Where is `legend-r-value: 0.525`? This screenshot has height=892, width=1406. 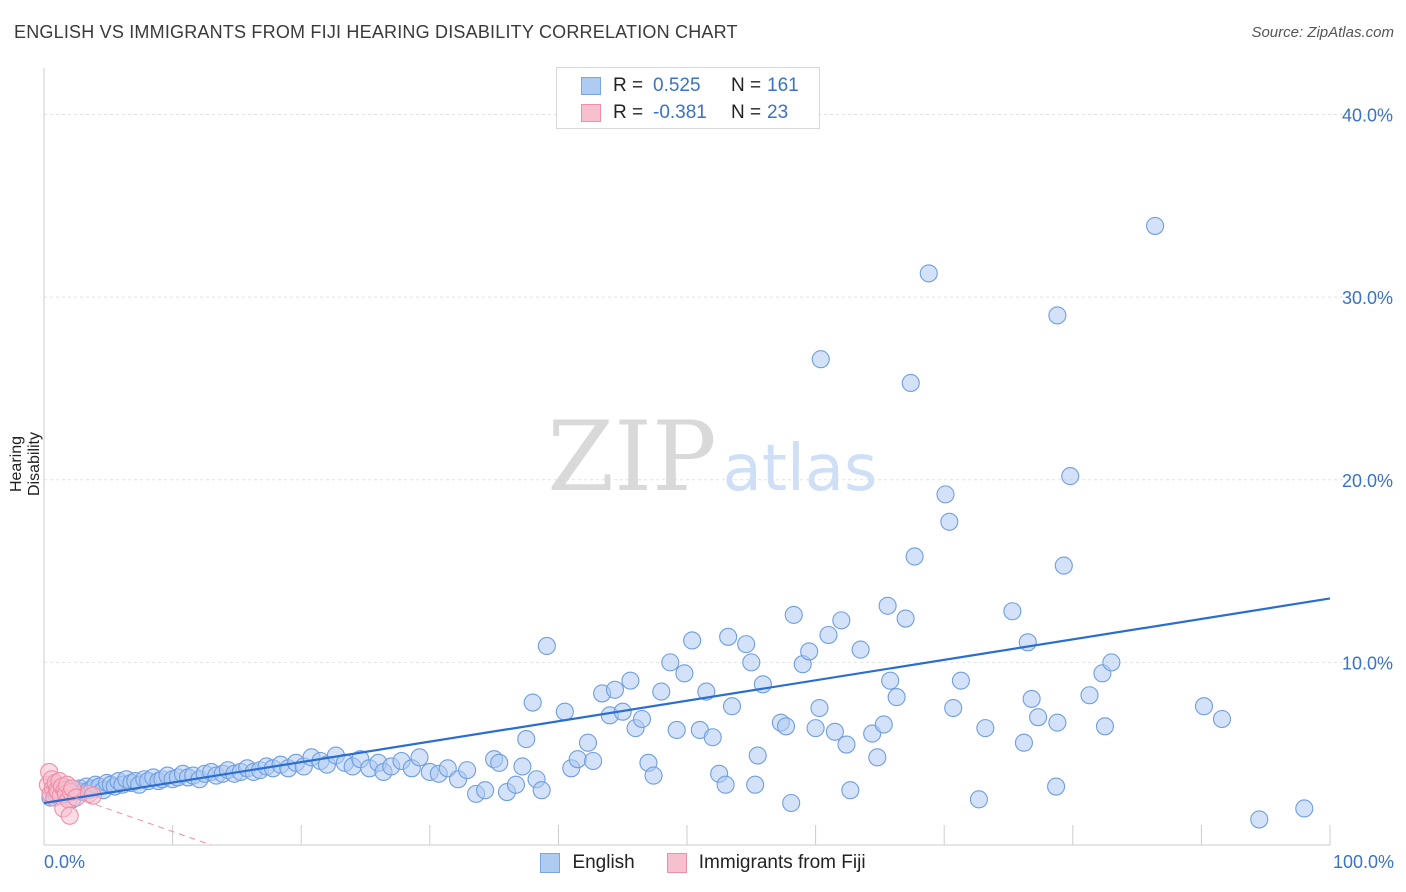
legend-r-value: 0.525 is located at coordinates (677, 85).